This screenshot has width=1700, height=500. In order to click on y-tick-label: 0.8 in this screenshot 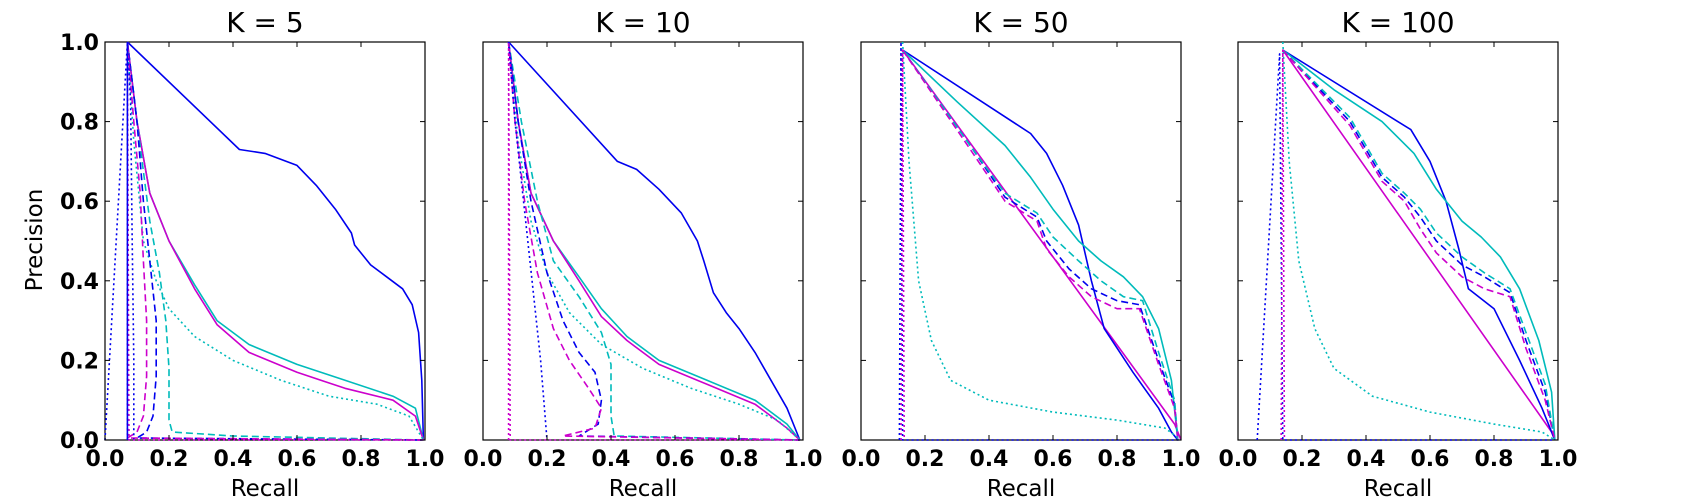, I will do `click(79, 123)`.